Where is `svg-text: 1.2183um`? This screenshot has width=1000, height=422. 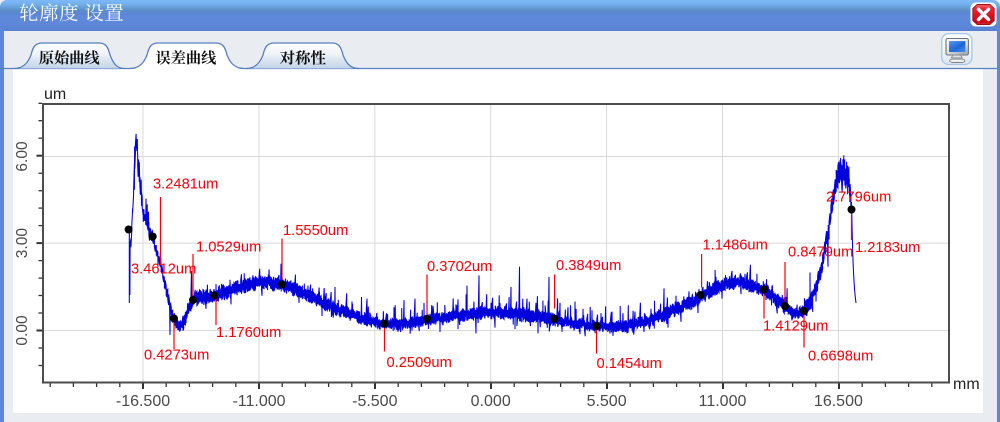
svg-text: 1.2183um is located at coordinates (887, 248).